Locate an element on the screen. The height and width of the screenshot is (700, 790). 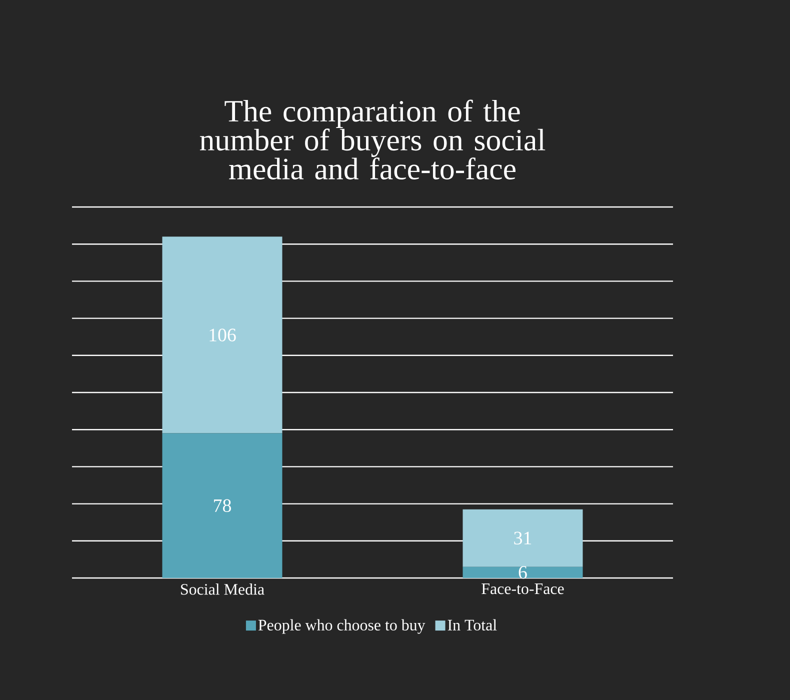
legend-label: People who choose to buy is located at coordinates (342, 626).